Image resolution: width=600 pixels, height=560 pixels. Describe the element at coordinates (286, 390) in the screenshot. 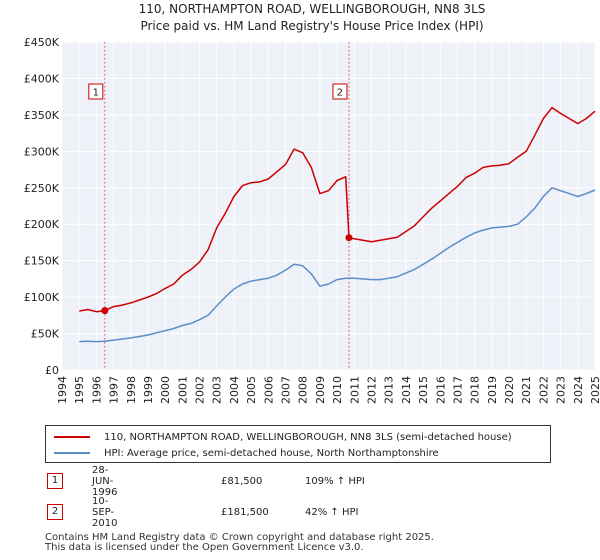

I see `x-tick-label: 2007` at that location.